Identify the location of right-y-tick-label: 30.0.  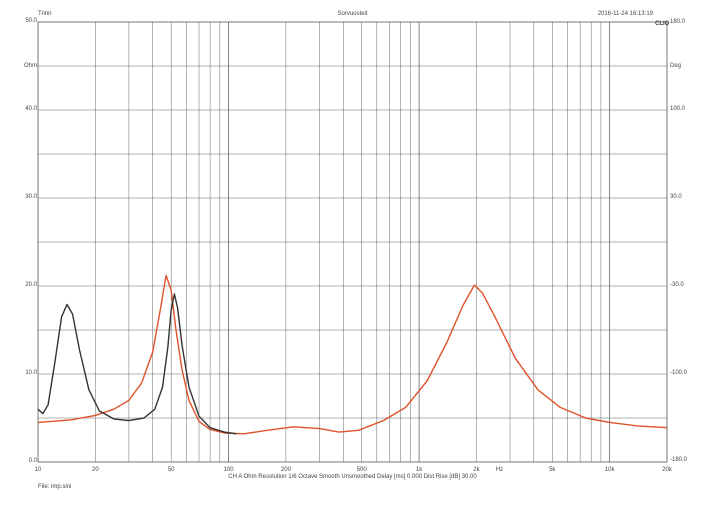
(676, 197).